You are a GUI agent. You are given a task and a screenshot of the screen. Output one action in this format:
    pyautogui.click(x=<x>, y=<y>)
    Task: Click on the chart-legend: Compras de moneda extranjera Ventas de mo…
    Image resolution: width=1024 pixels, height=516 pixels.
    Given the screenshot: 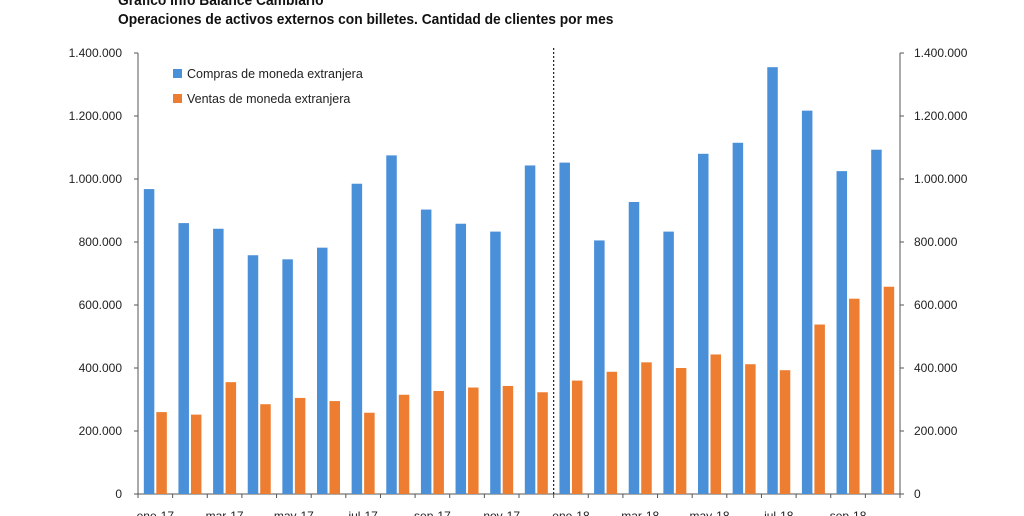 What is the action you would take?
    pyautogui.click(x=268, y=86)
    